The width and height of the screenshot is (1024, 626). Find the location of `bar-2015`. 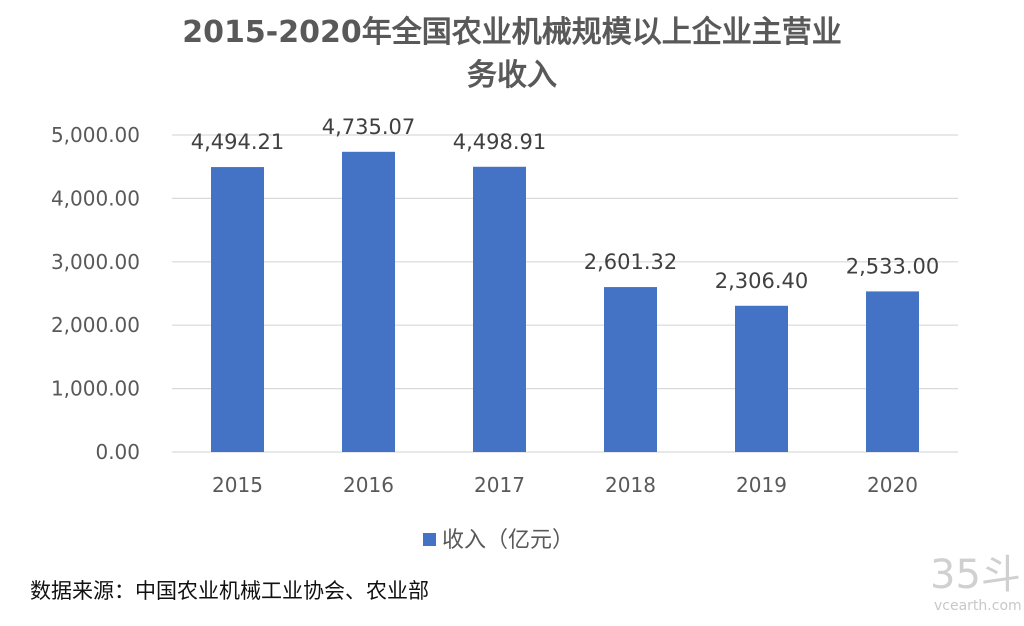

bar-2015 is located at coordinates (237, 310).